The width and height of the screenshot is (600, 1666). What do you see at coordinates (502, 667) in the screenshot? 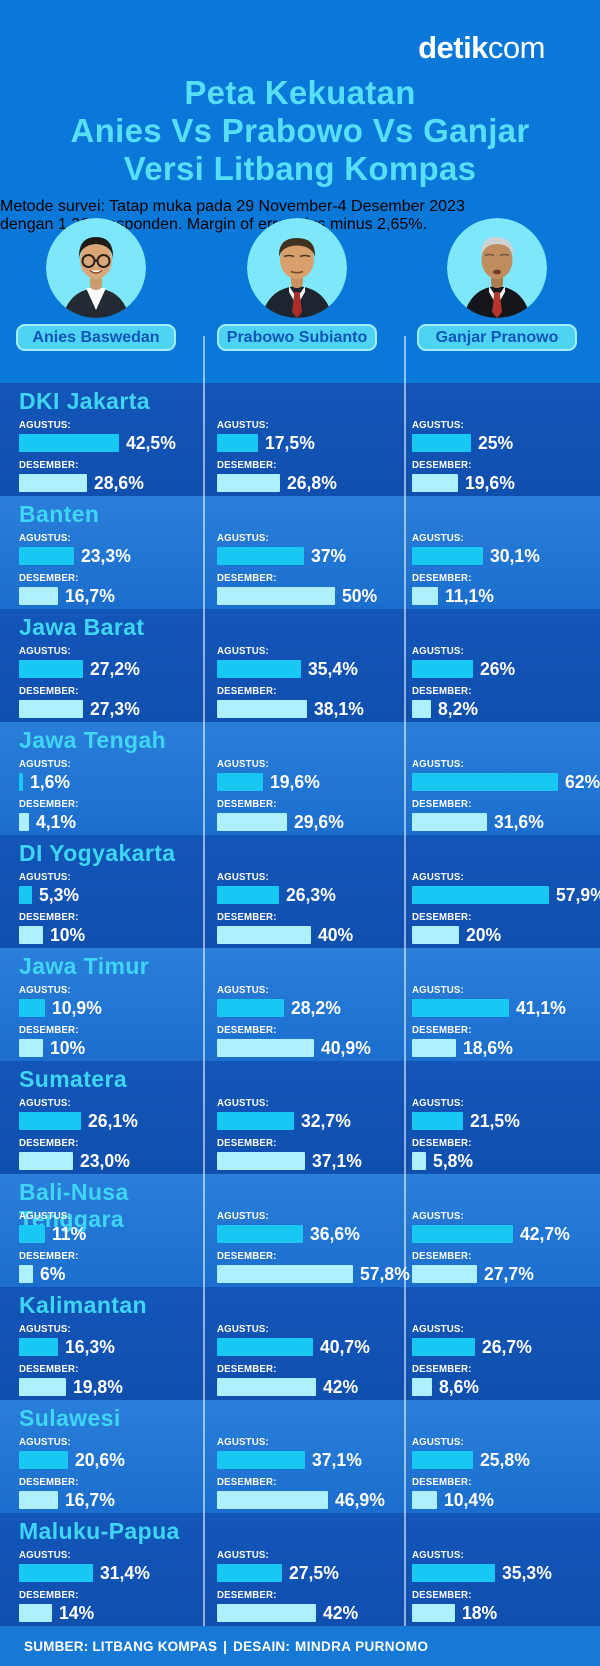
I see `region-cell: AGUSTUS: 26% DESEMBER: 8,2%` at bounding box center [502, 667].